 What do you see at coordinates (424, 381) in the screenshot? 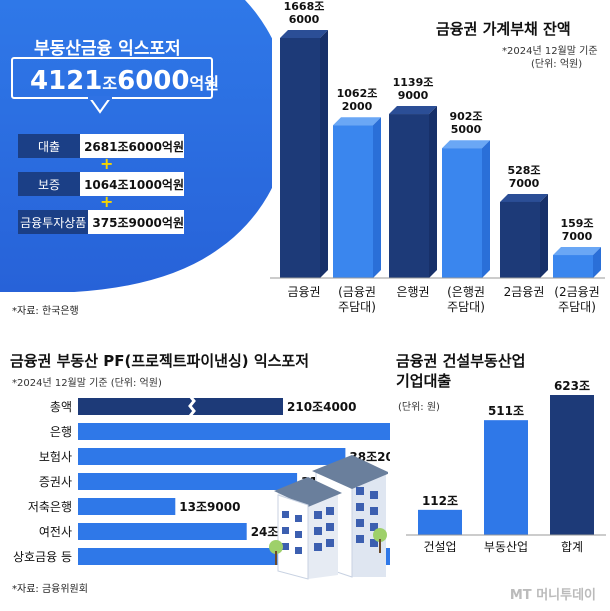
I see `construction-title-line2: 기업대출` at bounding box center [424, 381].